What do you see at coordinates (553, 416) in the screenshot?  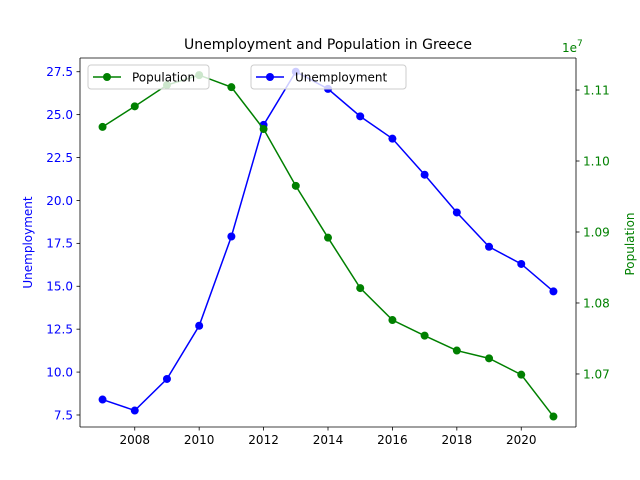 I see `population-point-2021` at bounding box center [553, 416].